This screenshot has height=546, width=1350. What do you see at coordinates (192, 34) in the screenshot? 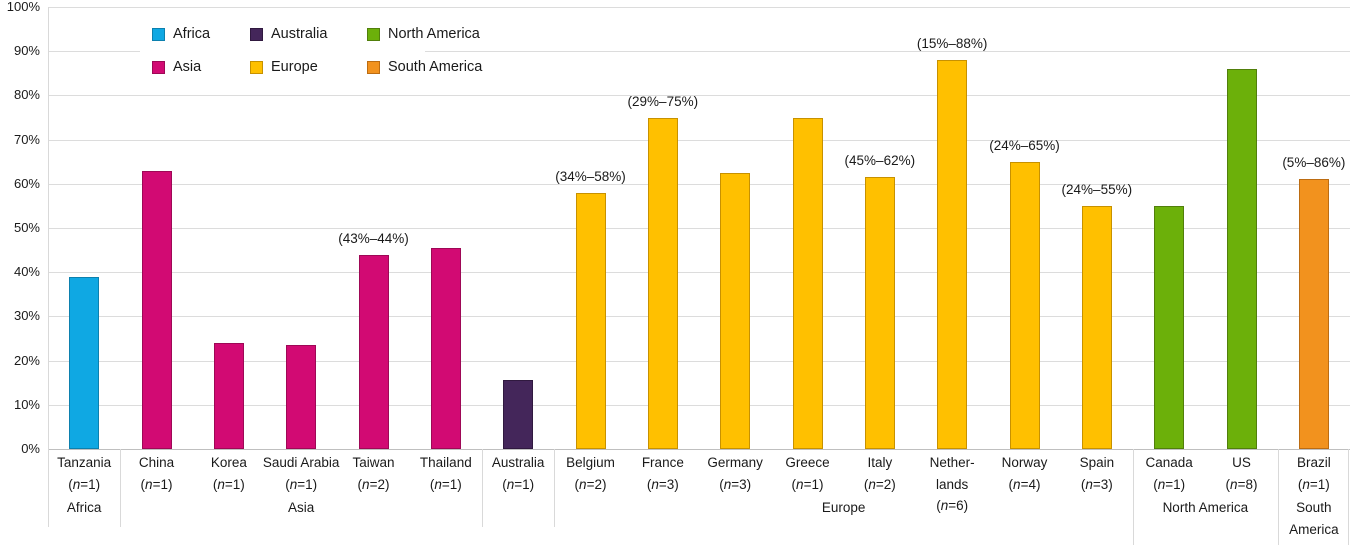
I see `legend-label: Africa` at bounding box center [192, 34].